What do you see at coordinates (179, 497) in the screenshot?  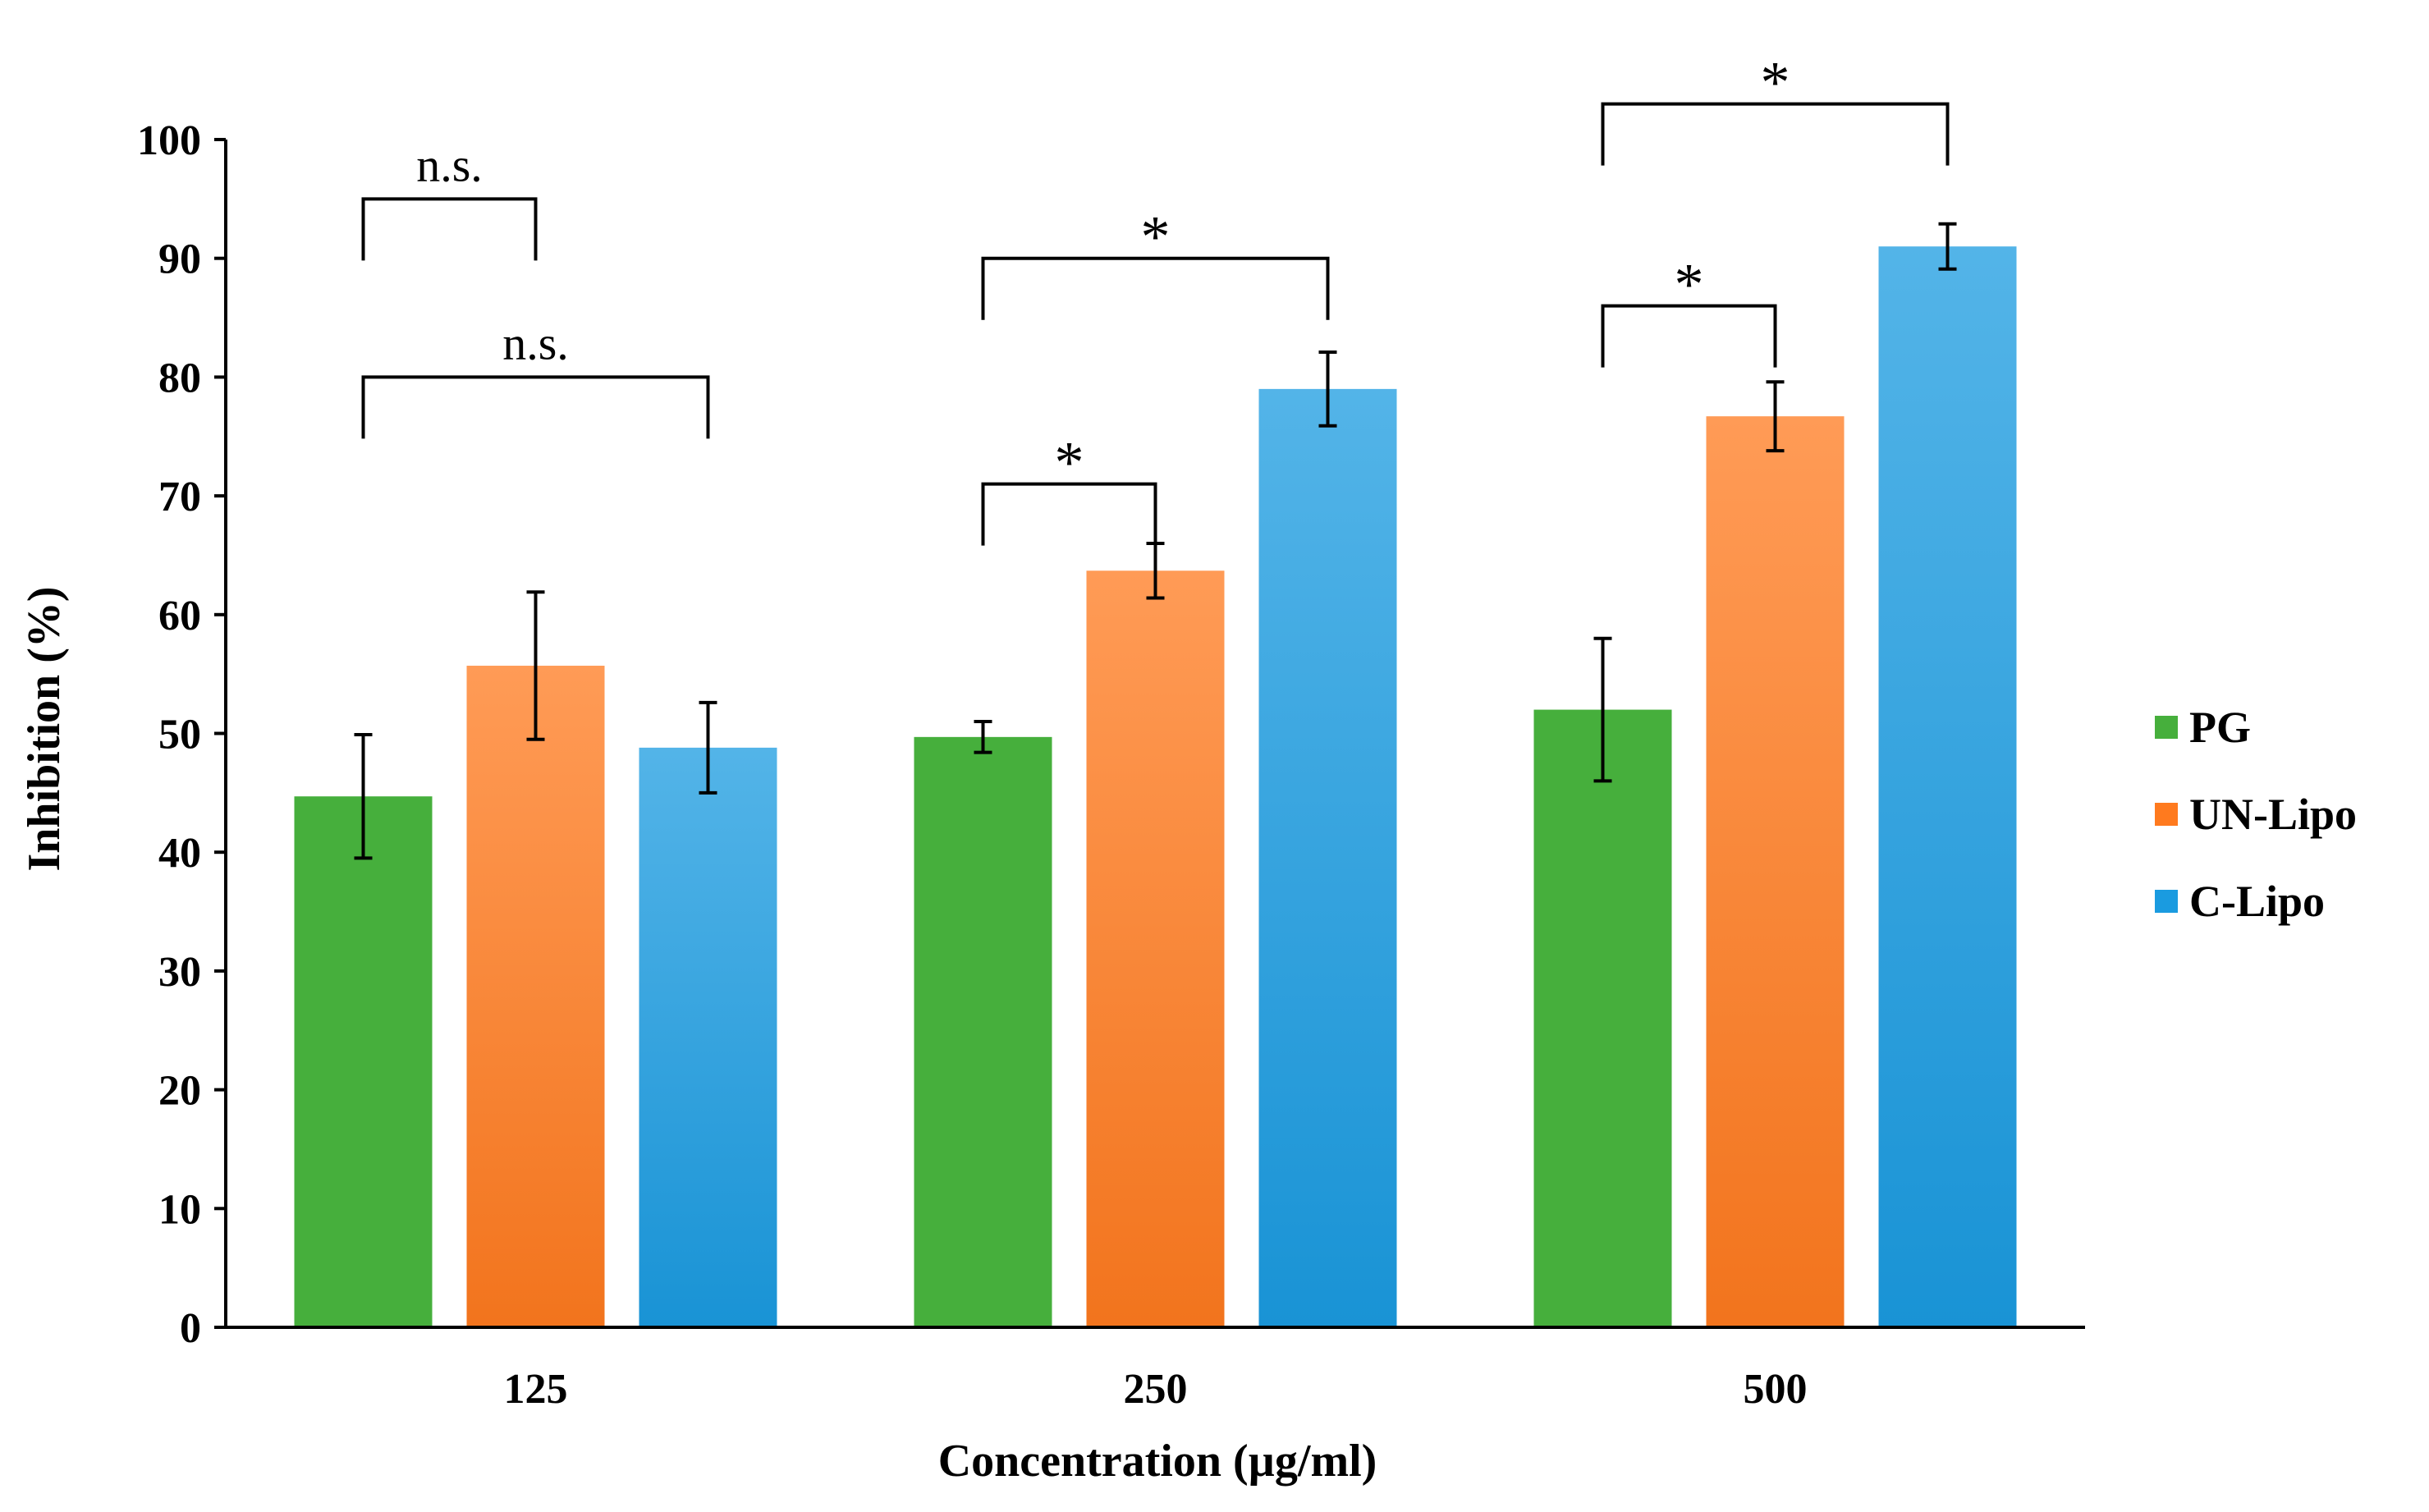 I see `y-tick-label-70: 70` at bounding box center [179, 497].